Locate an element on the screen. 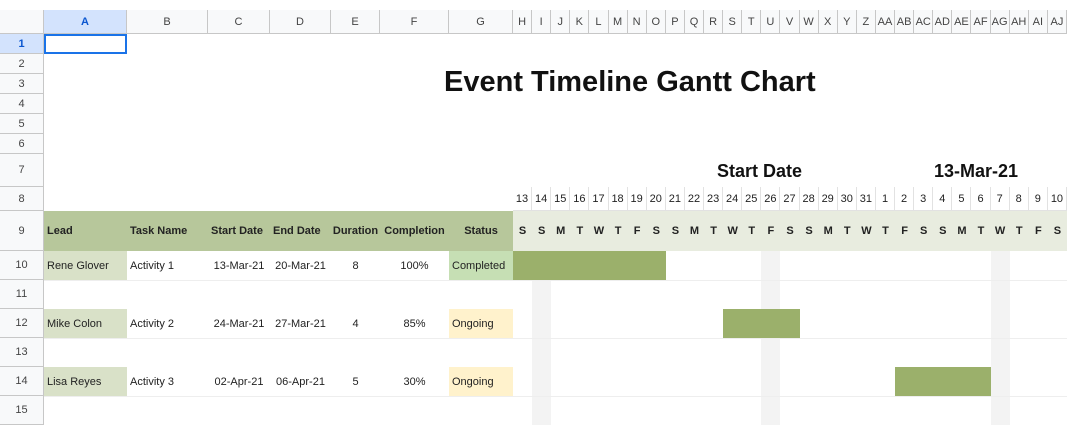  column-header: G is located at coordinates (481, 22).